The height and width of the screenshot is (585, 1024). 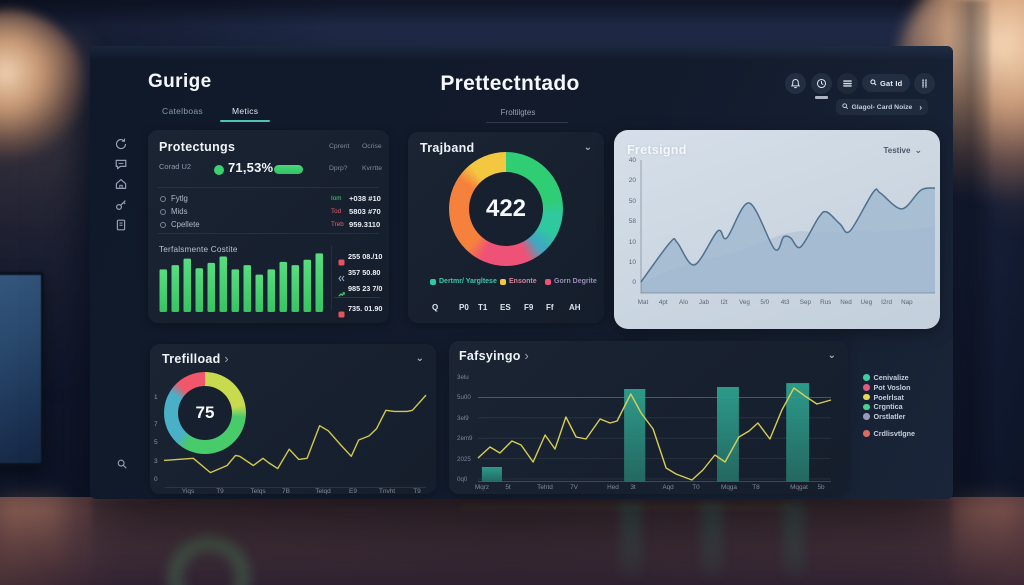 What do you see at coordinates (632, 201) in the screenshot?
I see `y-tick-label: 50` at bounding box center [632, 201].